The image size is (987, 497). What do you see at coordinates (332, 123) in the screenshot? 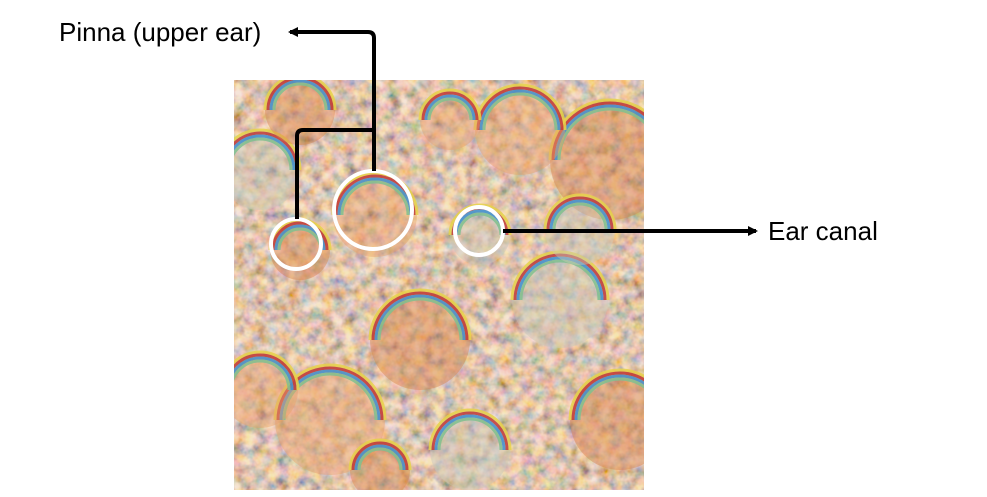
I see `pinna-leader-lines` at bounding box center [332, 123].